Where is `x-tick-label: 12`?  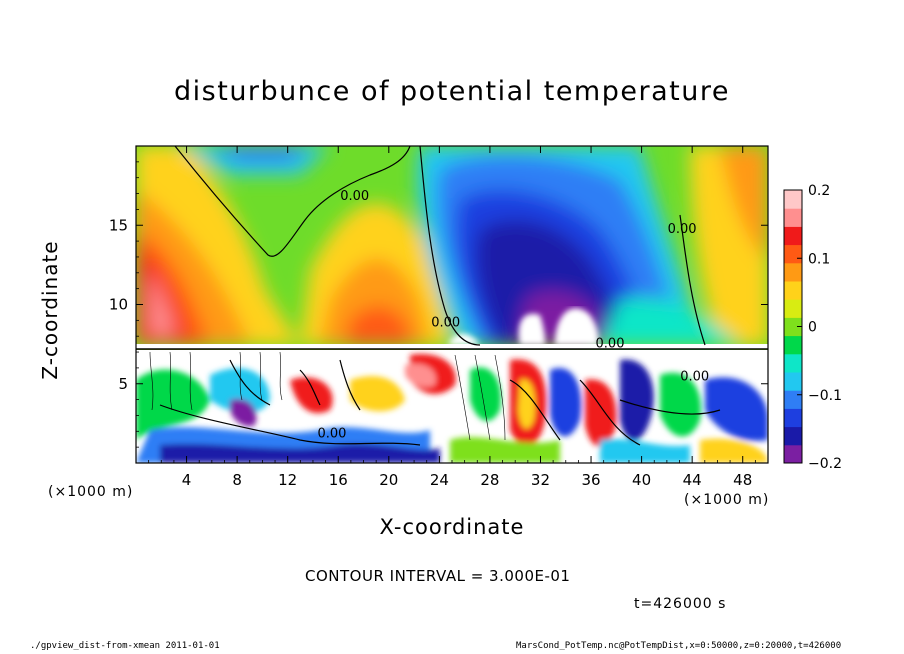
x-tick-label: 12 is located at coordinates (287, 480).